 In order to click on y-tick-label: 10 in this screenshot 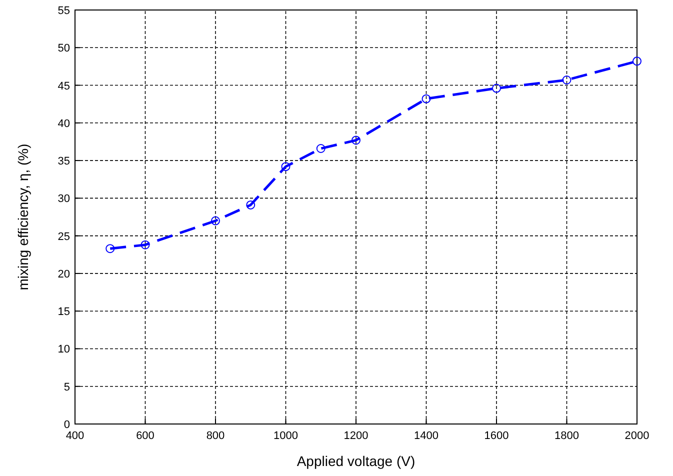, I will do `click(64, 350)`.